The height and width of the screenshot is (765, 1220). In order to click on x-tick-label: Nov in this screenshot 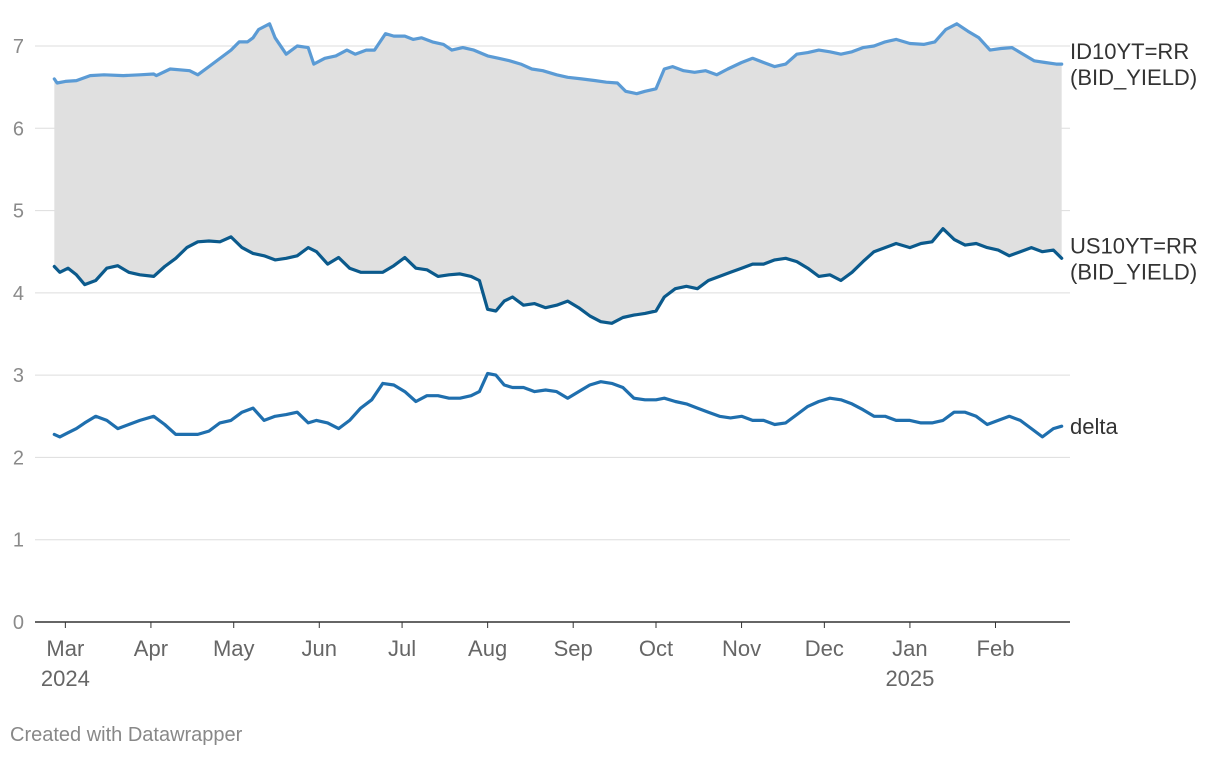, I will do `click(741, 648)`.